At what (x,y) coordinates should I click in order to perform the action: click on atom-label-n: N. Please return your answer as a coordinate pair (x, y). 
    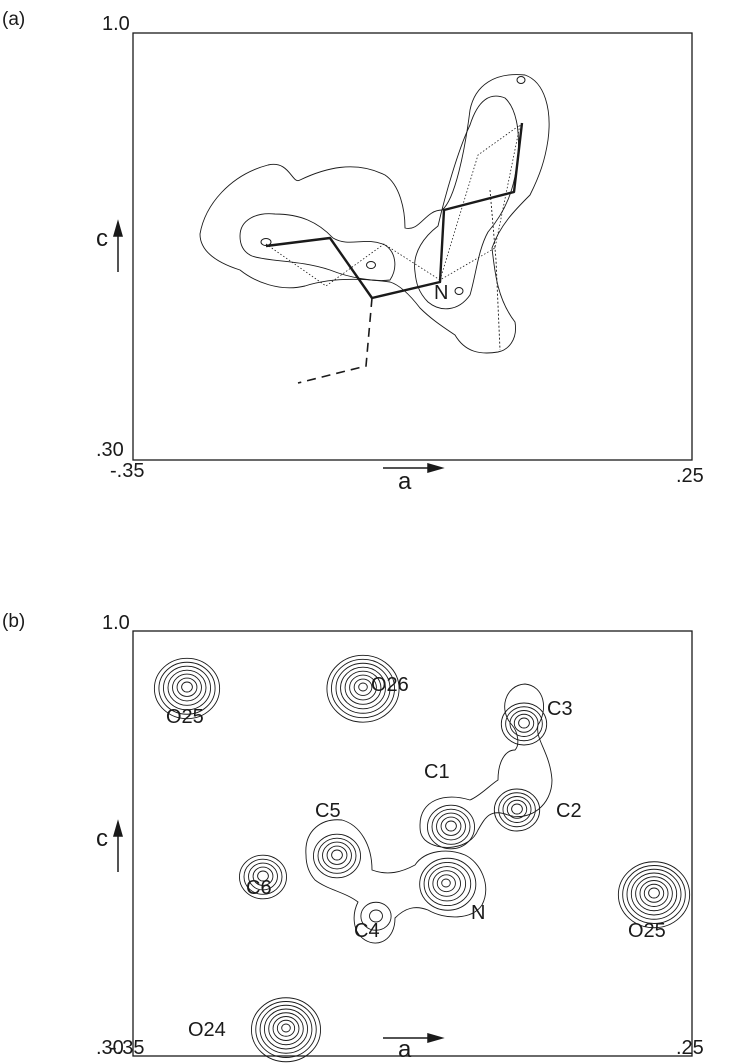
    Looking at the image, I should click on (478, 913).